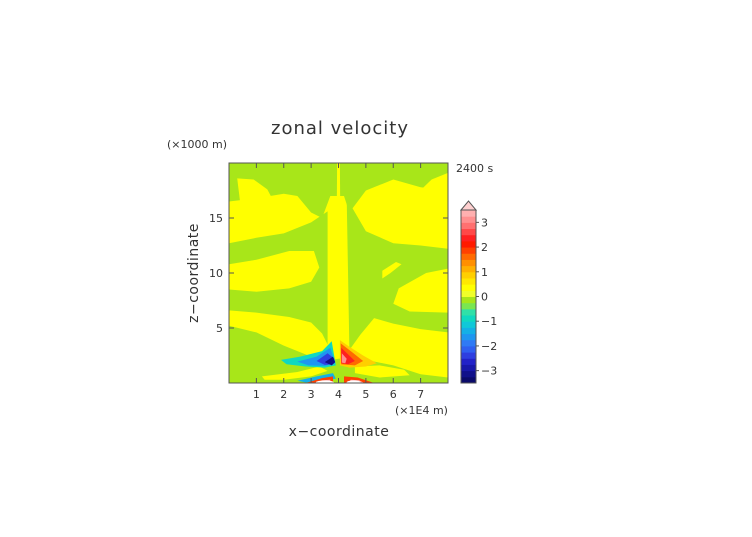 Image resolution: width=752 pixels, height=537 pixels. Describe the element at coordinates (340, 128) in the screenshot. I see `chart-title: zonal velocity` at that location.